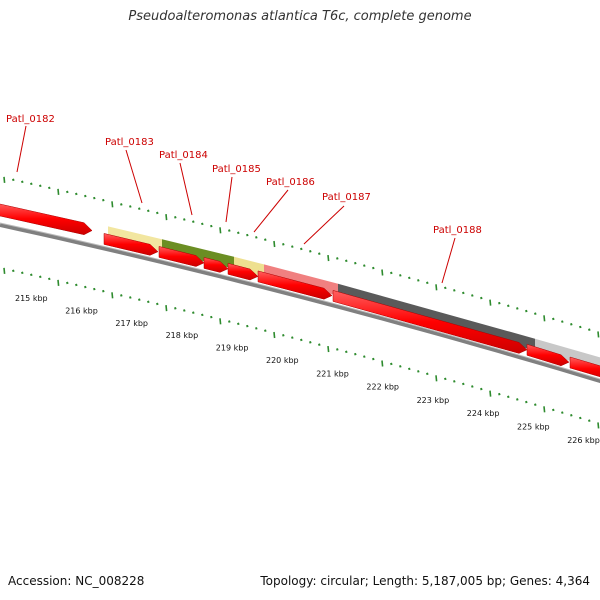 This screenshot has height=600, width=600. What do you see at coordinates (533, 427) in the screenshot?
I see `tick-label: 225 kbp` at bounding box center [533, 427].